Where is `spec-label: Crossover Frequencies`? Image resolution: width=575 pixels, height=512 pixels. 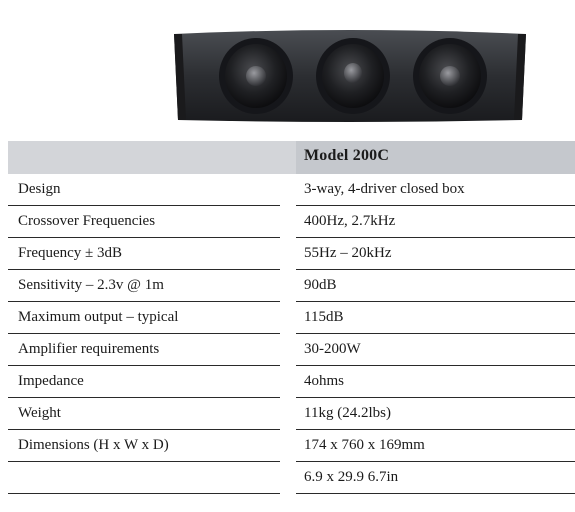
spec-label: Crossover Frequencies is located at coordinates (87, 221).